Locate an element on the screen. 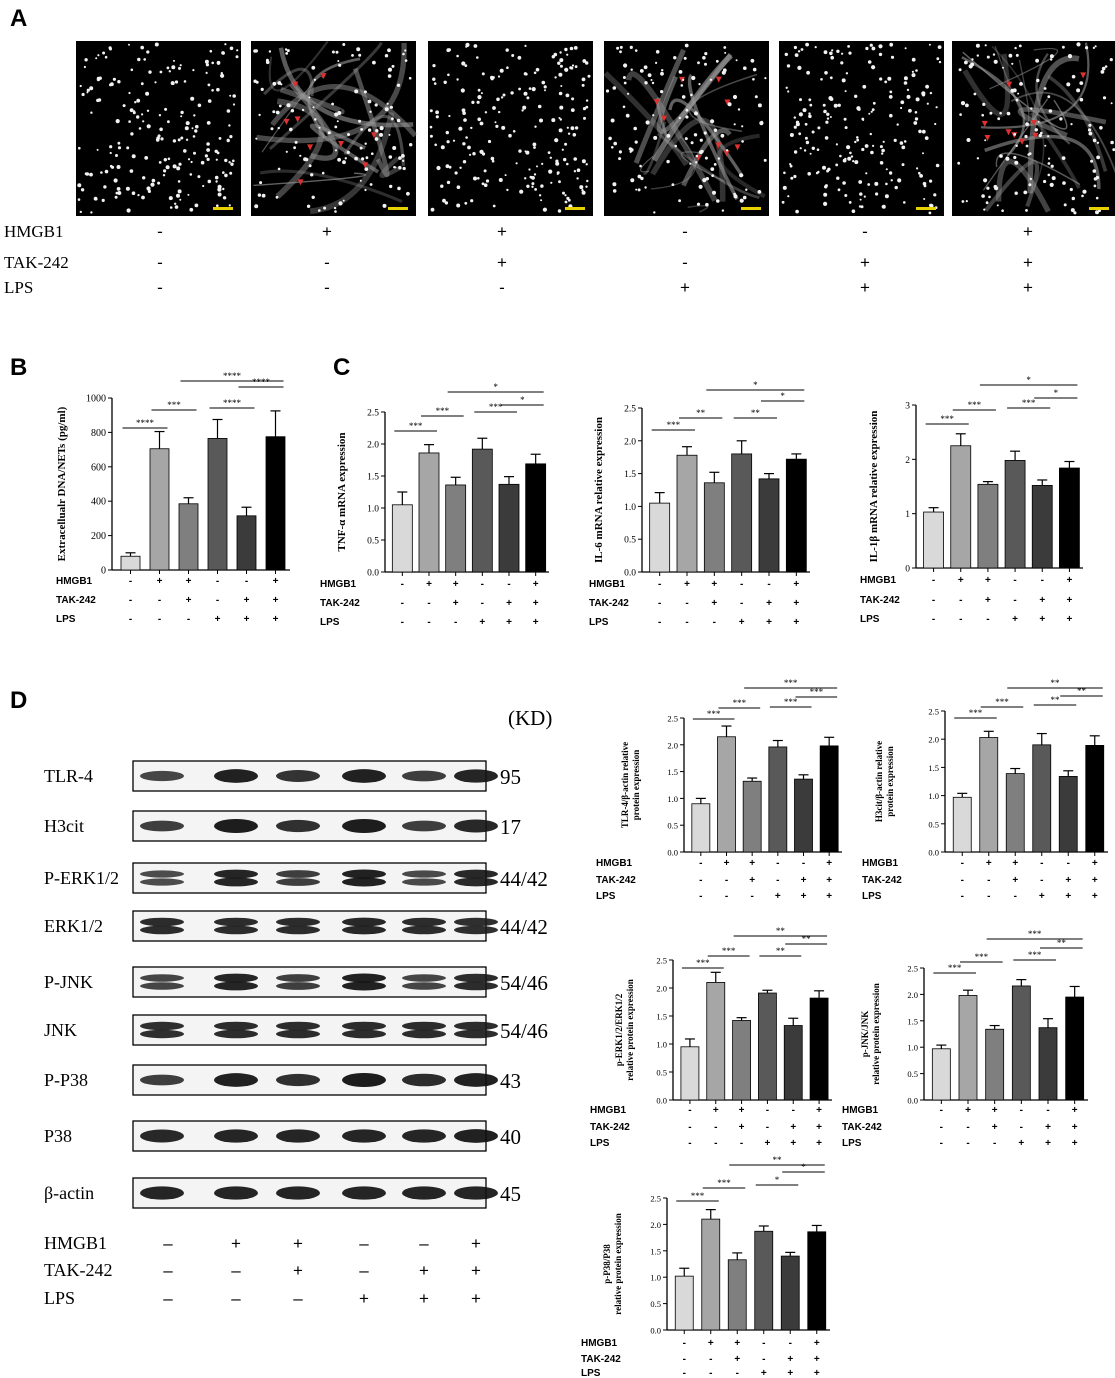 The image size is (1115, 1378). y-tick-label: 0 is located at coordinates (103, 571).